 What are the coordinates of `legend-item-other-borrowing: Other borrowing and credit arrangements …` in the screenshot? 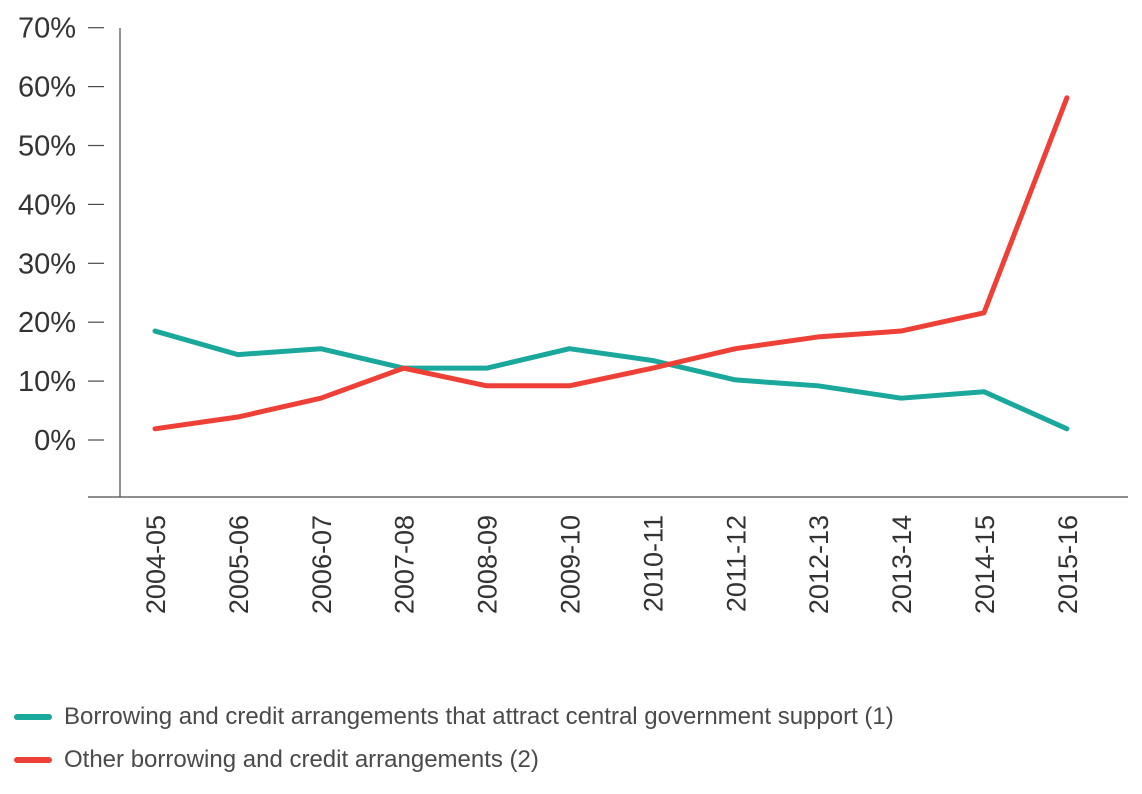 It's located at (276, 760).